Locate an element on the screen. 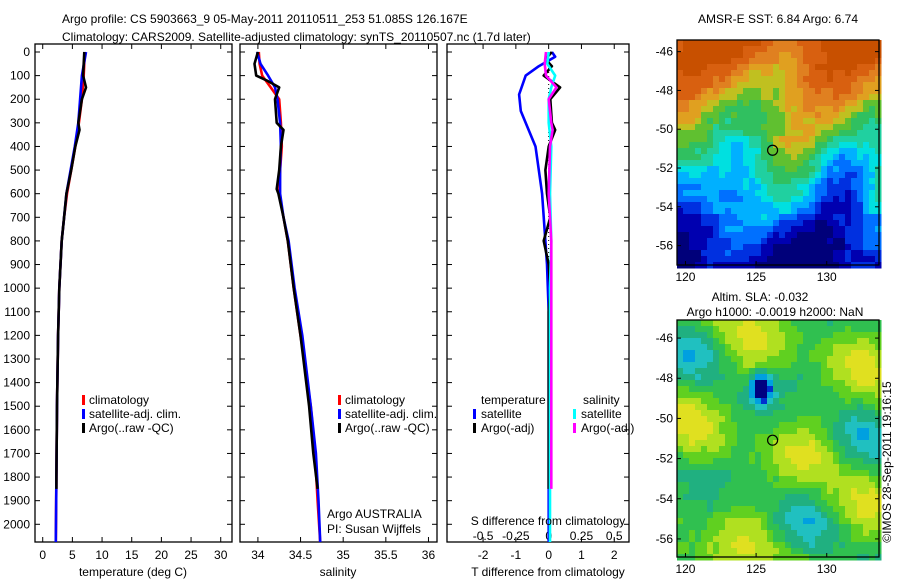 The height and width of the screenshot is (580, 900). annotation-argo-australia: Argo AUSTRALIA is located at coordinates (374, 514).